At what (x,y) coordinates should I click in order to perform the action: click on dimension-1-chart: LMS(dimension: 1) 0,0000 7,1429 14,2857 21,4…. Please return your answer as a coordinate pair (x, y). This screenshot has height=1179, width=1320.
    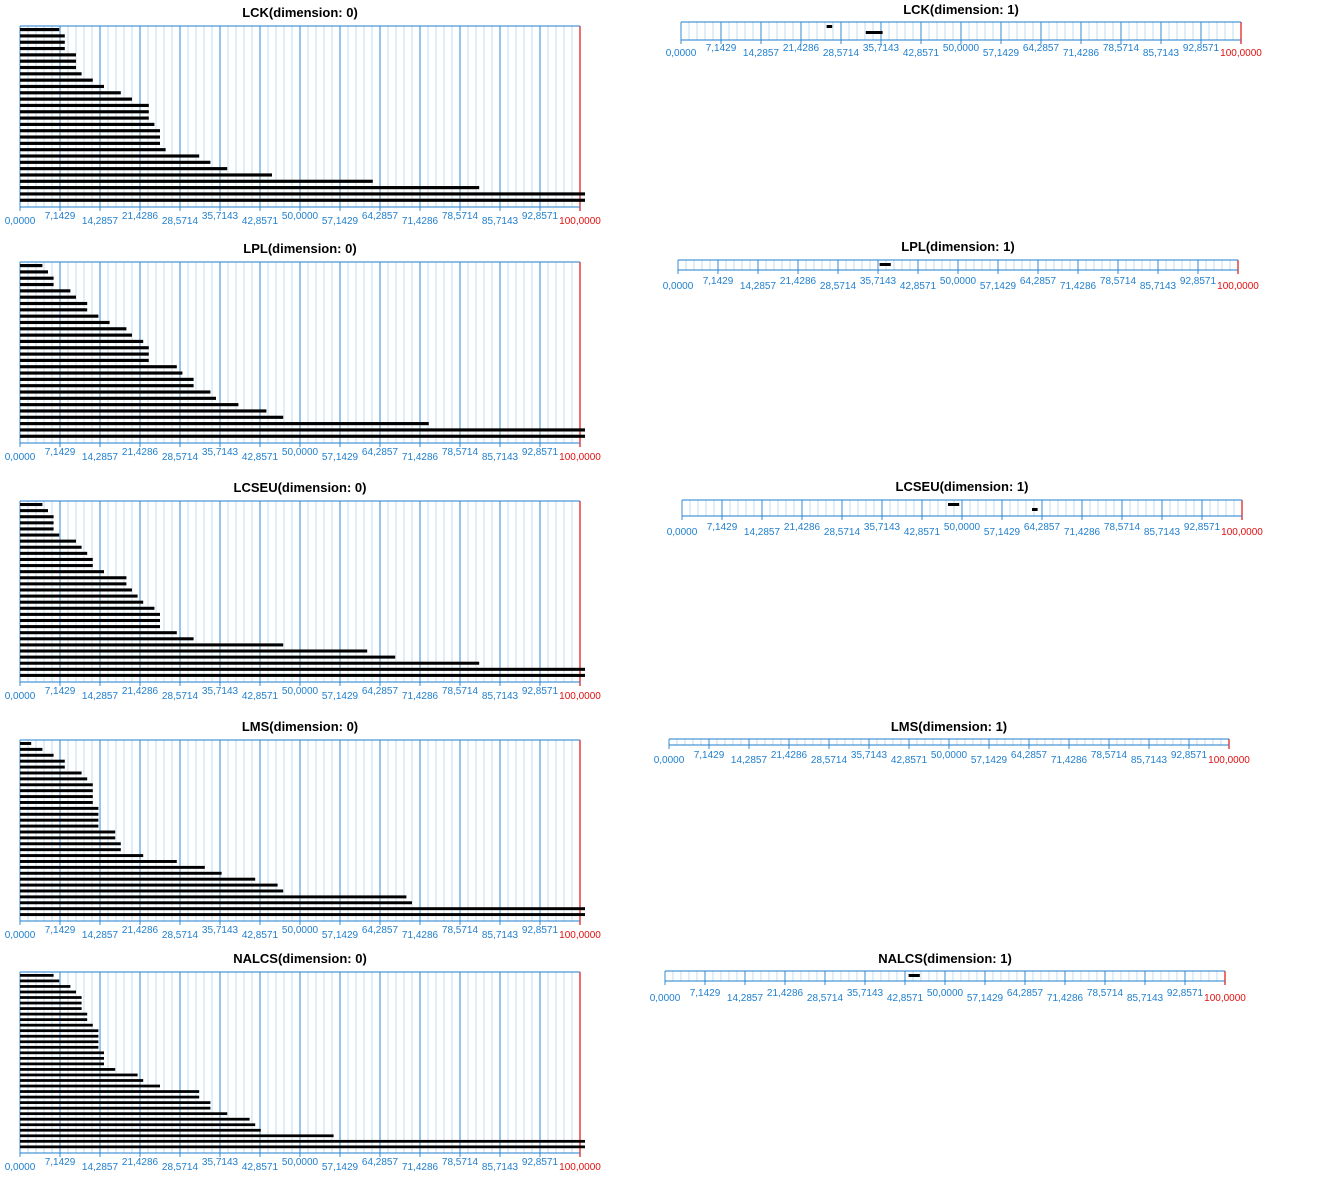
    Looking at the image, I should click on (952, 742).